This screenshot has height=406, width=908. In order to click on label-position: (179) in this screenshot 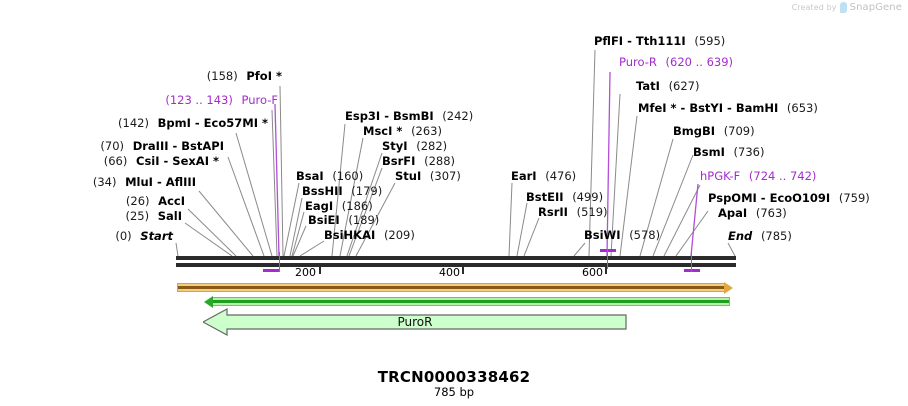, I will do `click(367, 191)`.